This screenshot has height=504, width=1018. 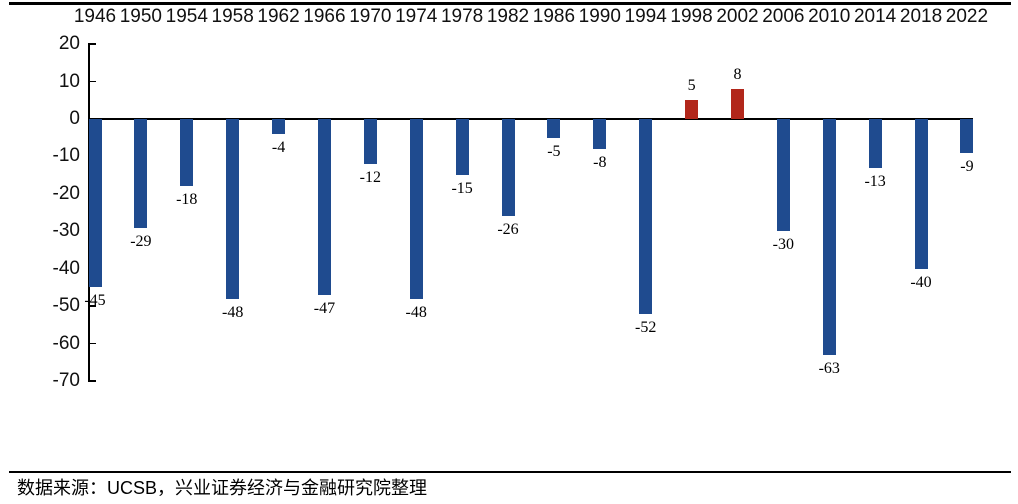 What do you see at coordinates (737, 104) in the screenshot?
I see `bar-2002` at bounding box center [737, 104].